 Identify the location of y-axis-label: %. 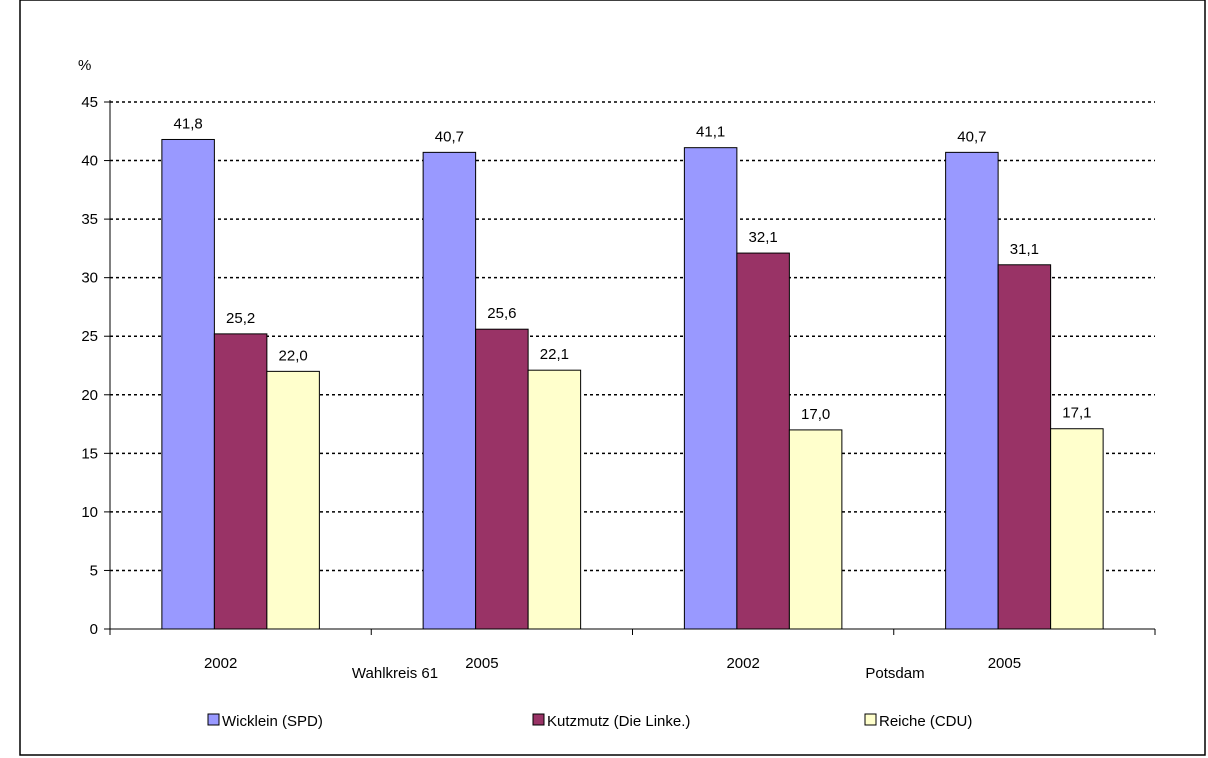
(84, 65).